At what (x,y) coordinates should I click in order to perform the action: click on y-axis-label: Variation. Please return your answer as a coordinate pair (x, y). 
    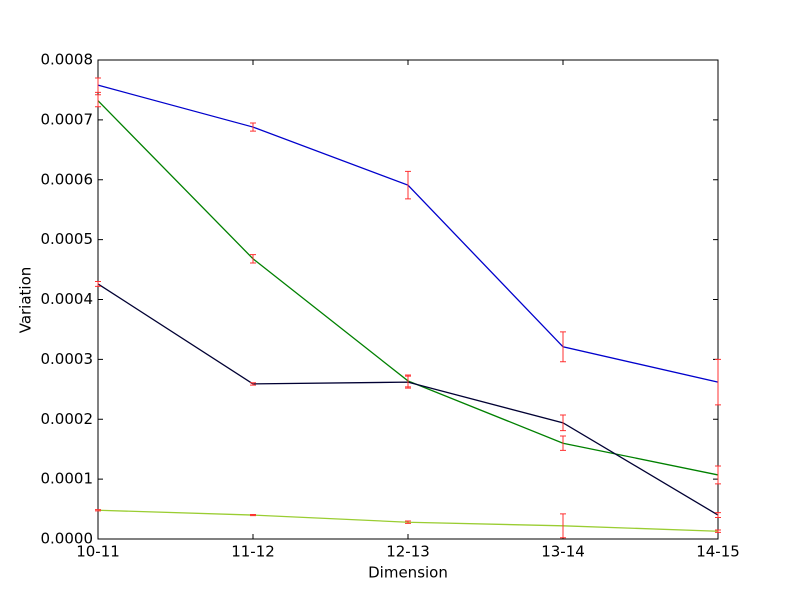
    Looking at the image, I should click on (26, 300).